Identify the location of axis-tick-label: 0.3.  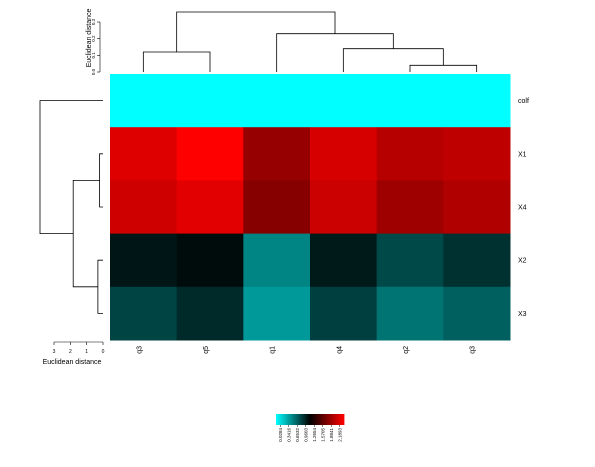
(93, 21).